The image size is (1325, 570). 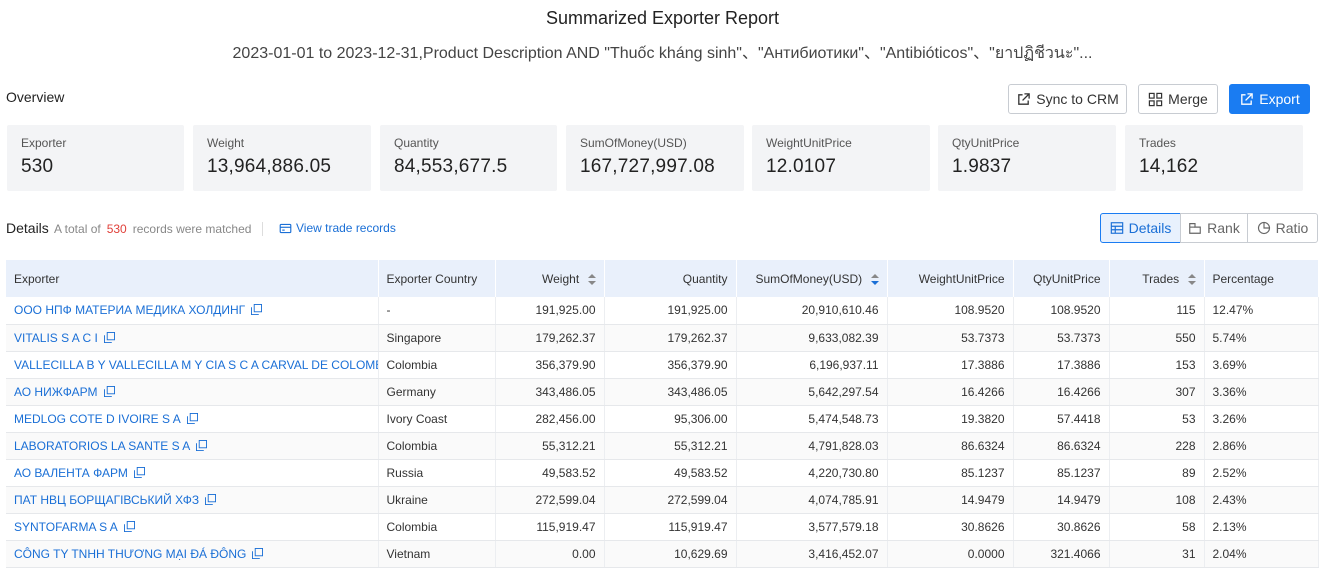 I want to click on tab-ratio-label: Ratio, so click(x=1292, y=228).